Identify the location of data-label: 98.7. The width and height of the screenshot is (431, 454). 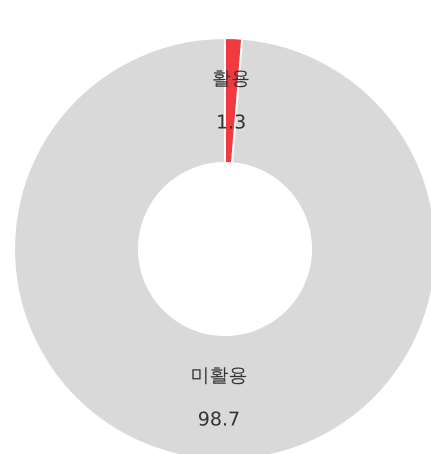
(219, 419).